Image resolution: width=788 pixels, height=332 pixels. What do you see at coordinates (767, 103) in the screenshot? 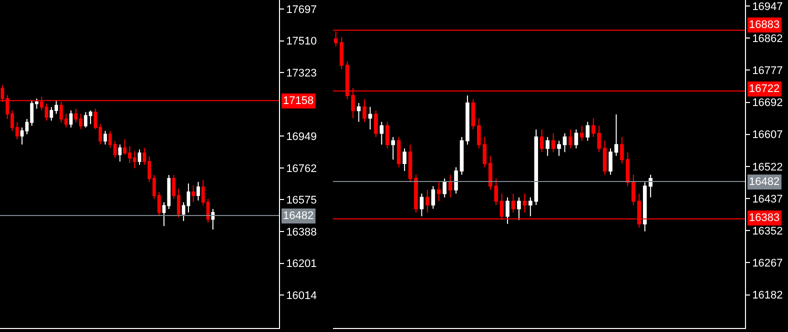
I see `y-tick-label: 16692` at bounding box center [767, 103].